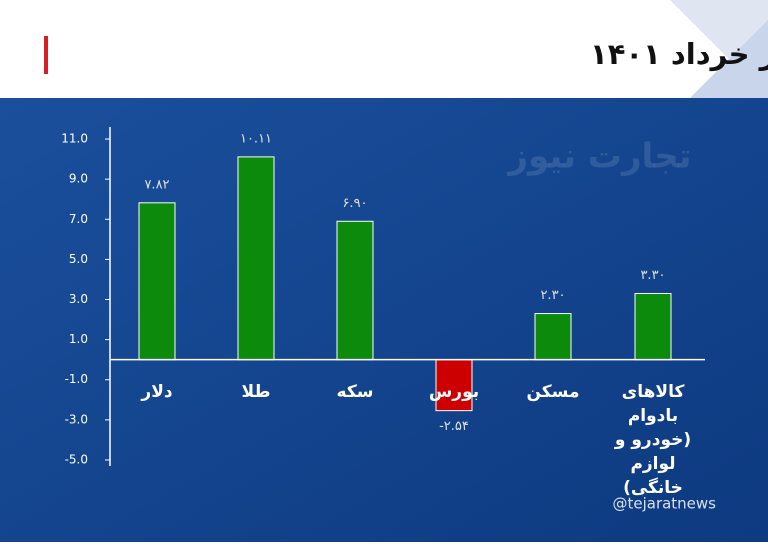 The height and width of the screenshot is (546, 768). I want to click on value-label: ۳.۳۰, so click(652, 275).